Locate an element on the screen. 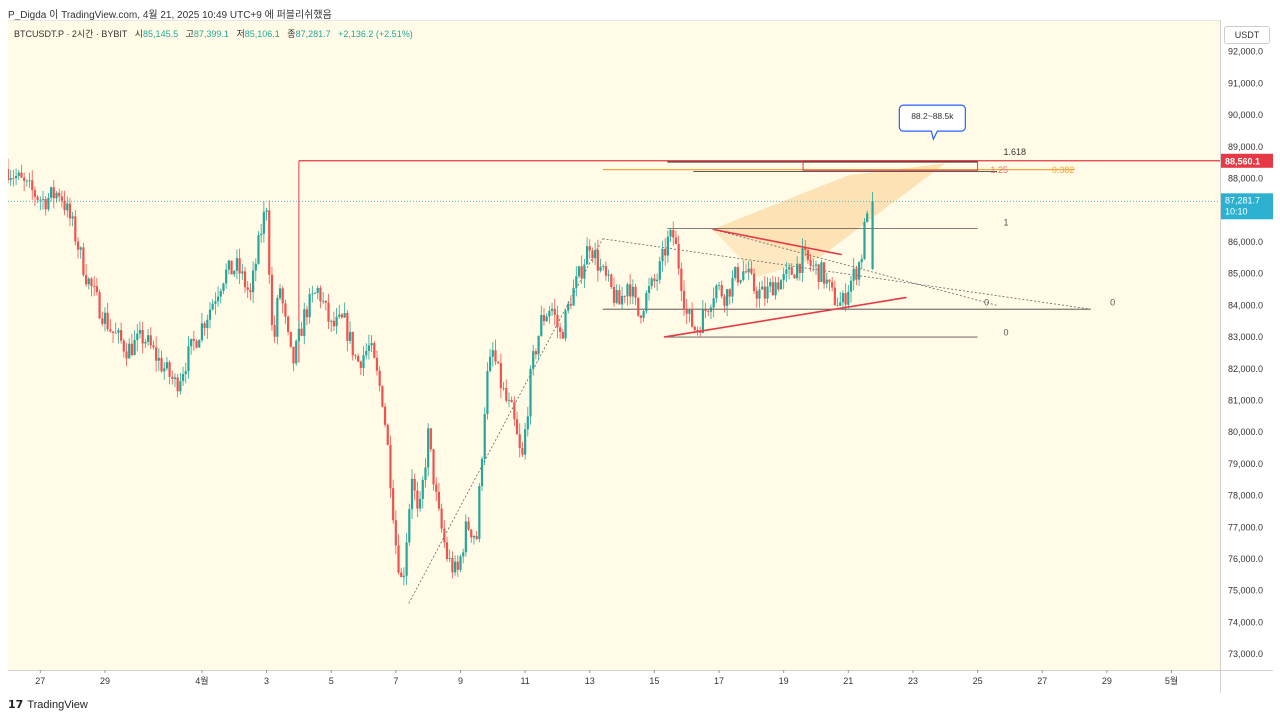  high-value: 87,399.1 is located at coordinates (211, 34).